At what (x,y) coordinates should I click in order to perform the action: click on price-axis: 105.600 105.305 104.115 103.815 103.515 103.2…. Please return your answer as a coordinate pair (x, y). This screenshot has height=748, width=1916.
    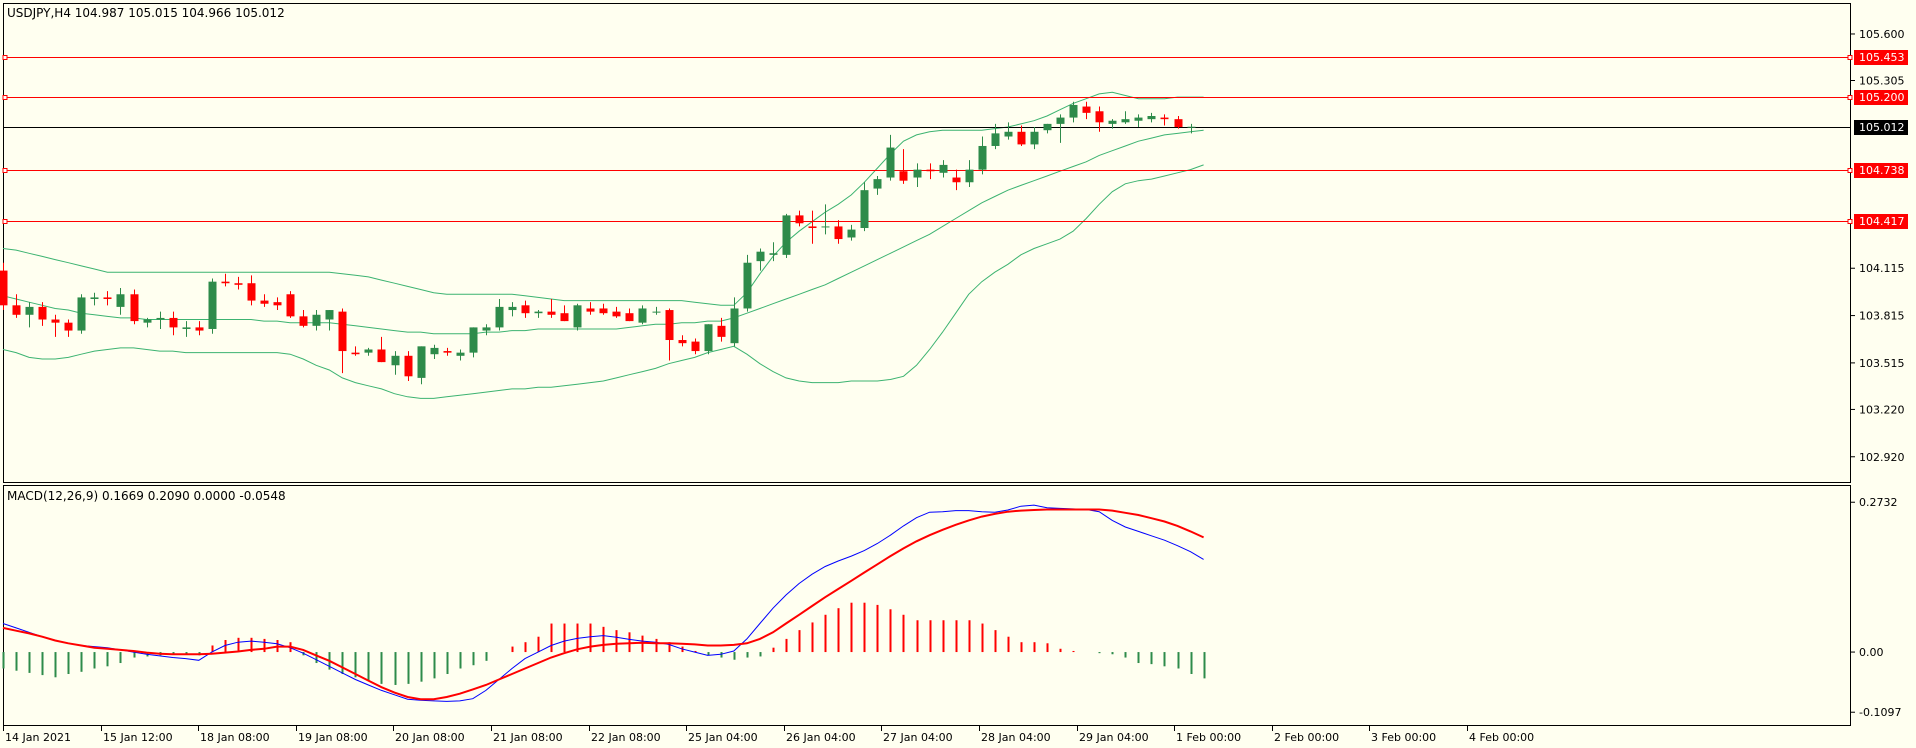
    Looking at the image, I should click on (1879, 246).